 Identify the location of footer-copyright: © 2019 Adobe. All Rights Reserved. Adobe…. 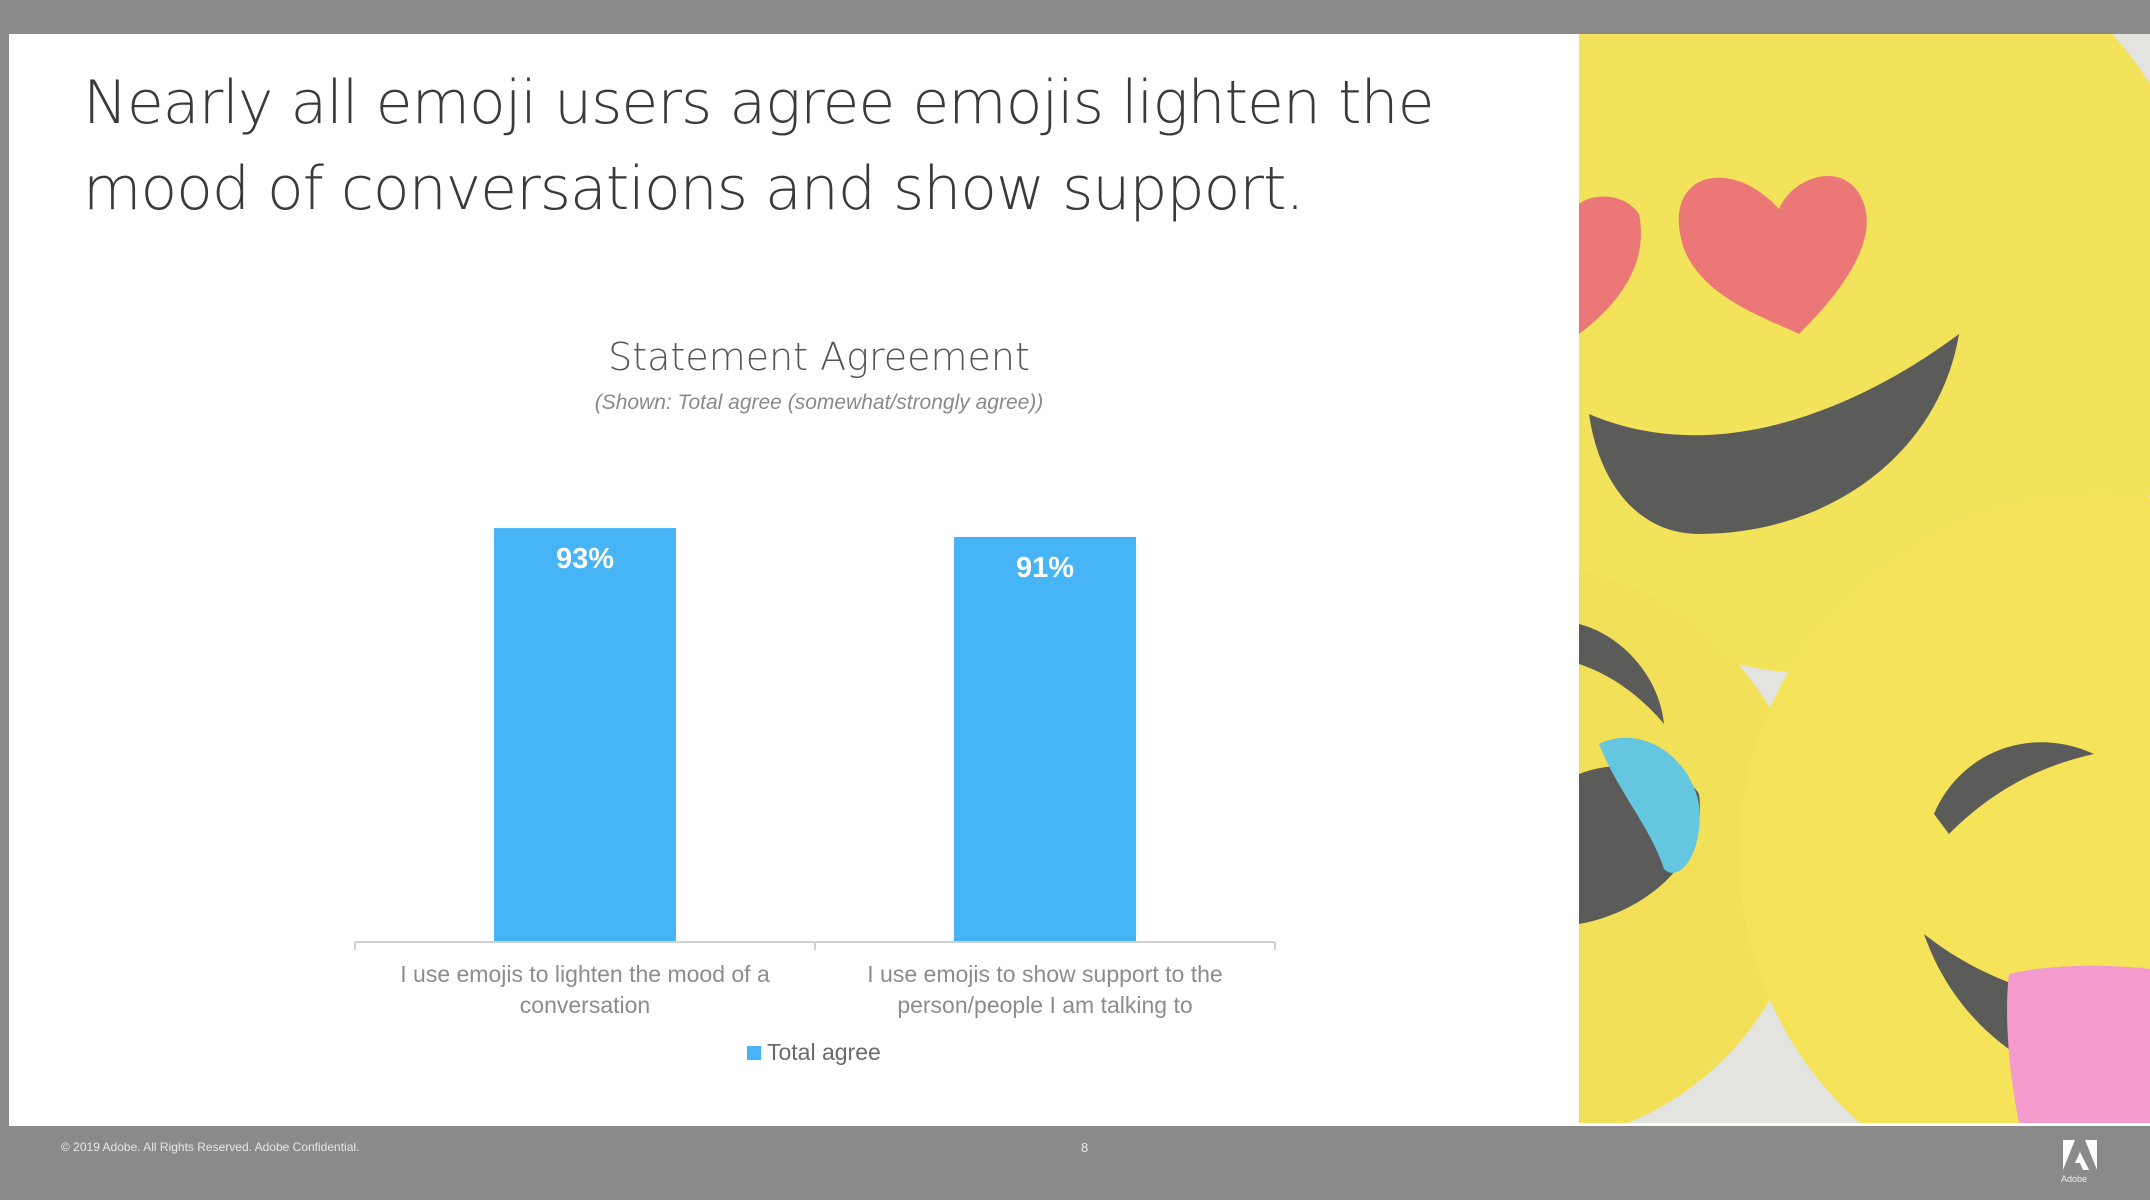
(210, 1147).